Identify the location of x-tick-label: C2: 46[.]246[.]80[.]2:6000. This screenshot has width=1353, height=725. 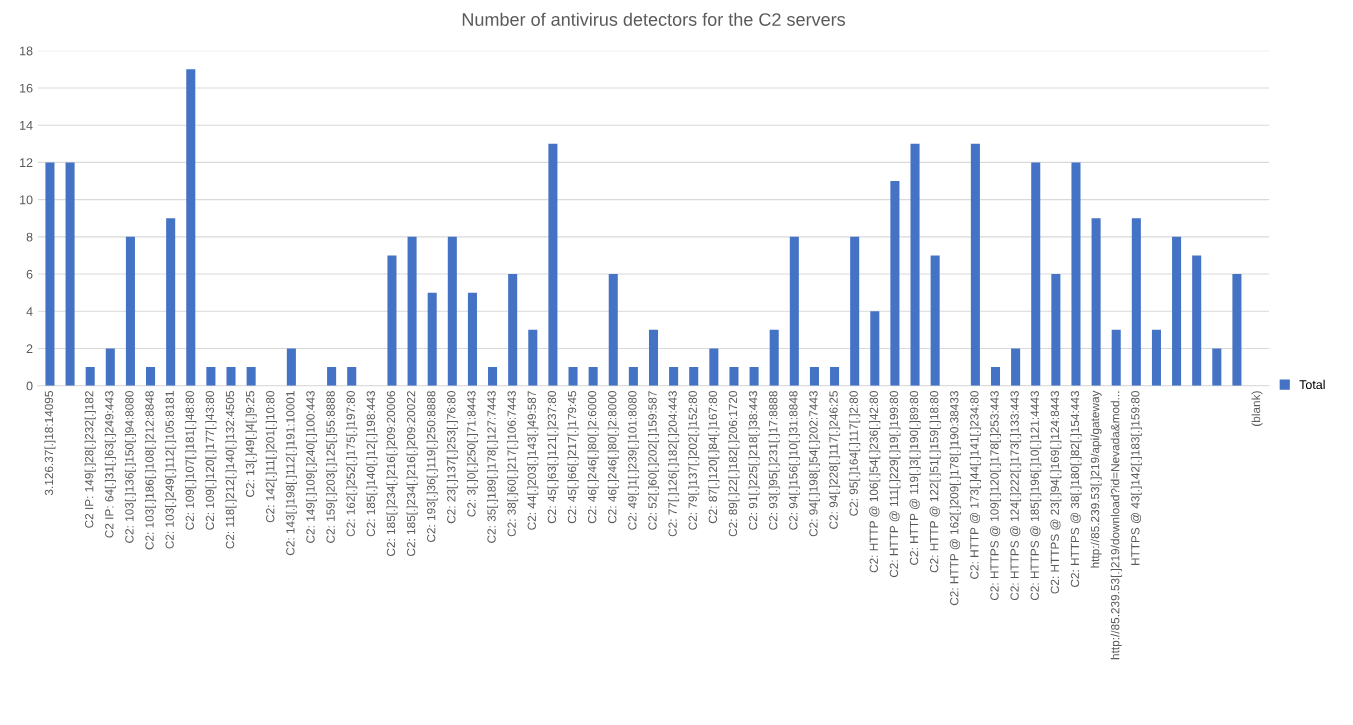
(593, 457).